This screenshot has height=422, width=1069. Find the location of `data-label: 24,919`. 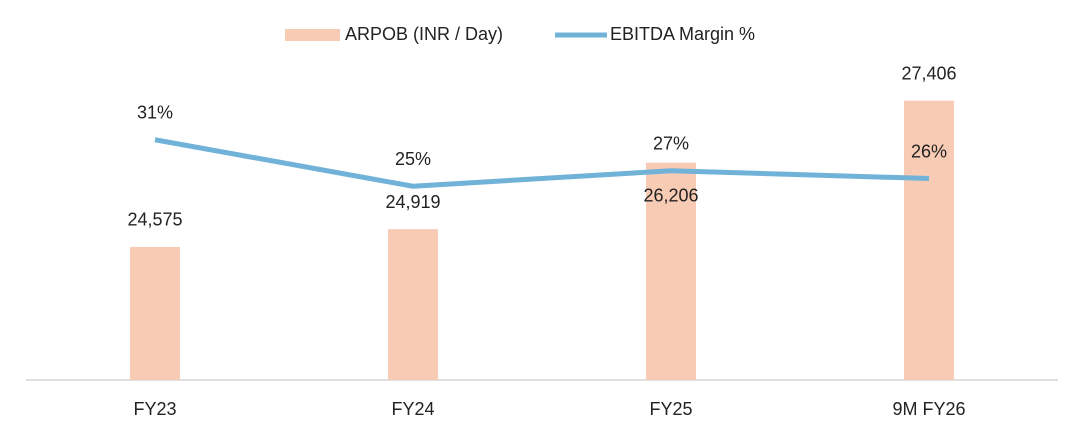

data-label: 24,919 is located at coordinates (412, 202).